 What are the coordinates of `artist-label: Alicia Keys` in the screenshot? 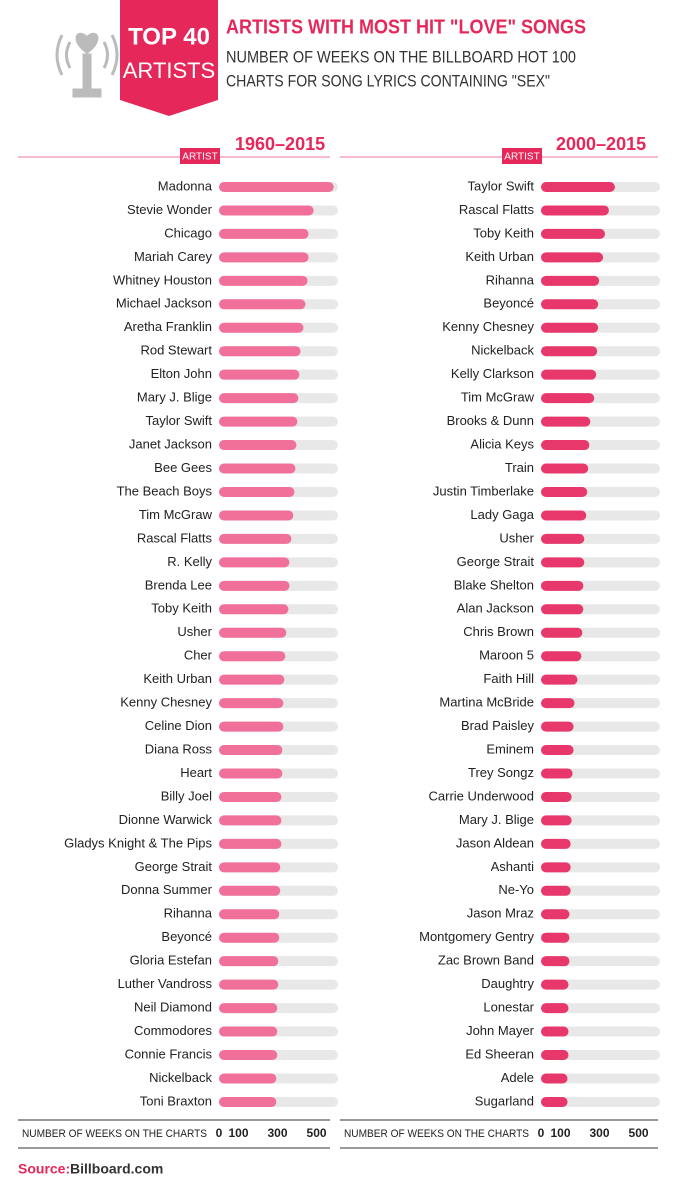 It's located at (502, 443).